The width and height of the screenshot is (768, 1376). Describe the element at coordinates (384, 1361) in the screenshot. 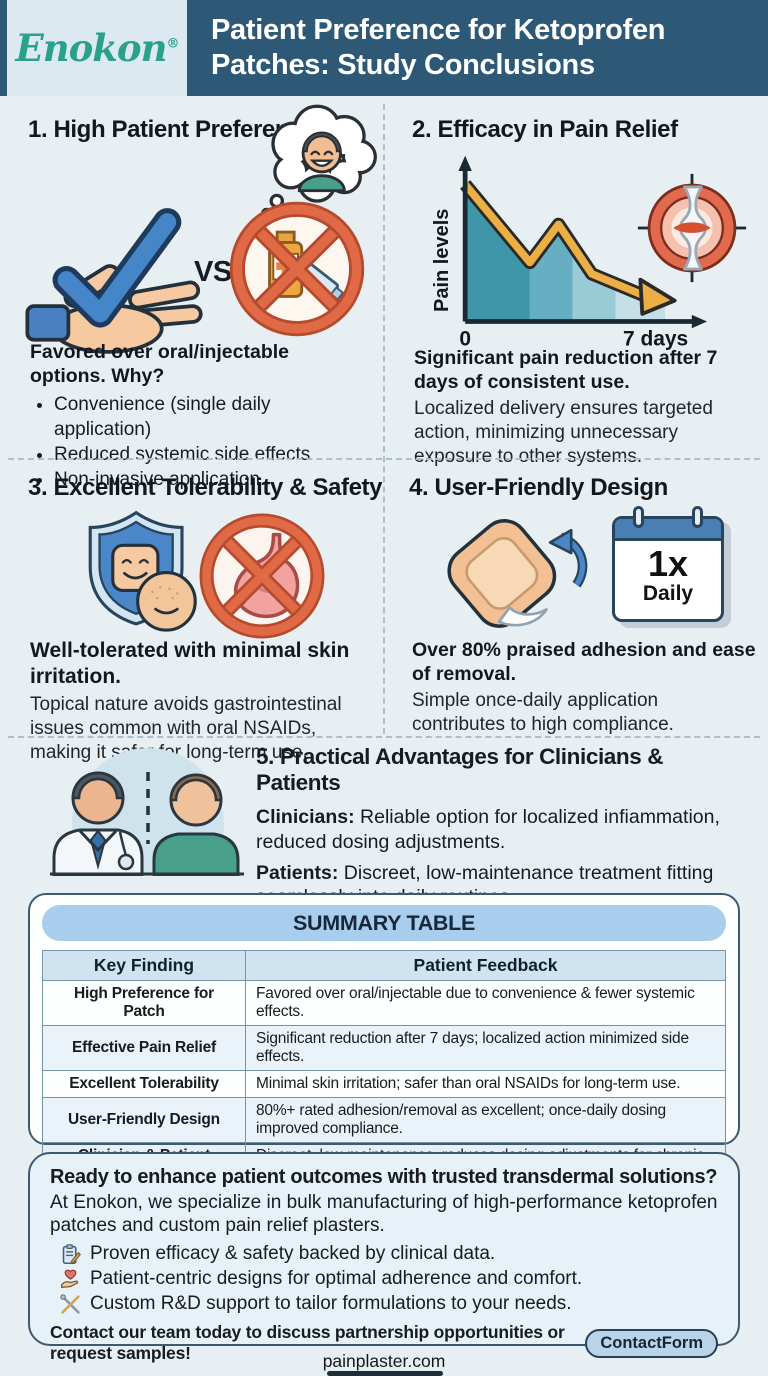

I see `website-url: painplaster.com` at that location.